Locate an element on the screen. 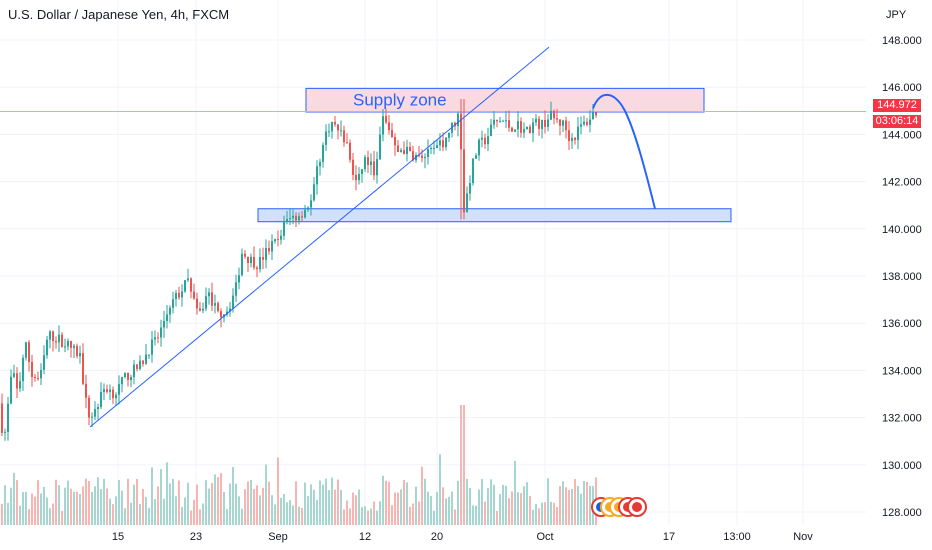  demand-zone-rect is located at coordinates (494, 215).